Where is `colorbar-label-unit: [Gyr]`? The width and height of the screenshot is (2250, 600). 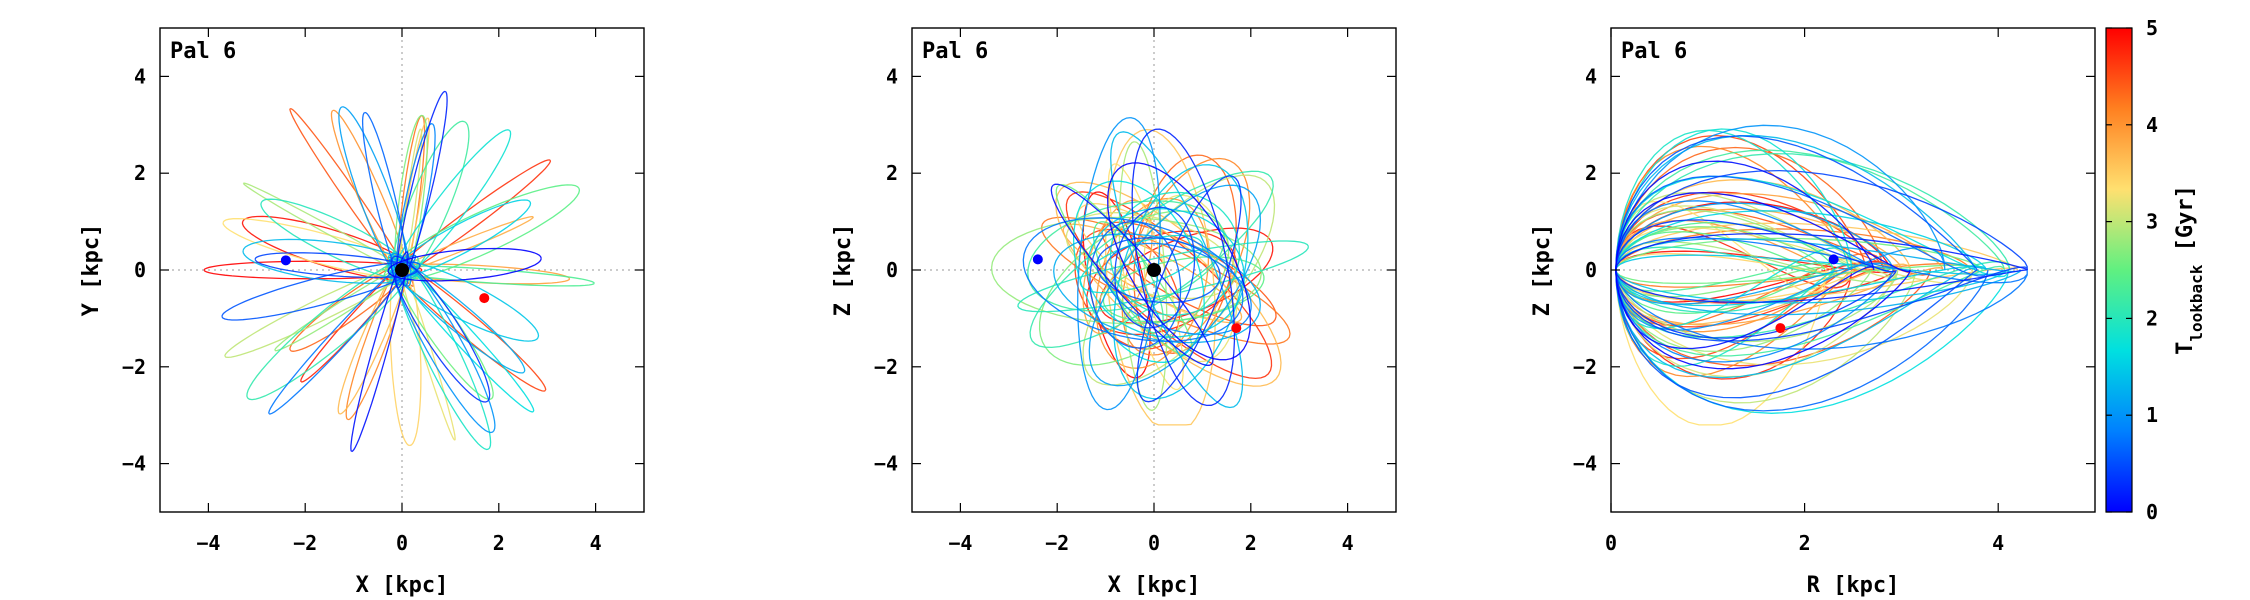
colorbar-label-unit: [Gyr] is located at coordinates (2185, 224).